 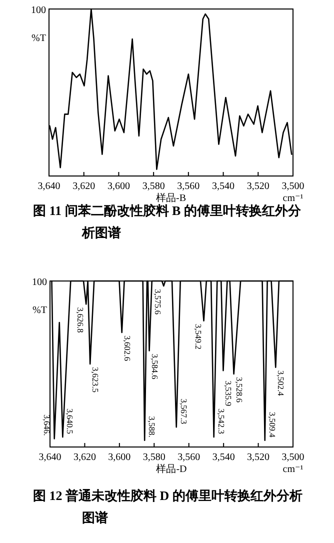 What do you see at coordinates (221, 421) in the screenshot?
I see `annotation: 3,542.3` at bounding box center [221, 421].